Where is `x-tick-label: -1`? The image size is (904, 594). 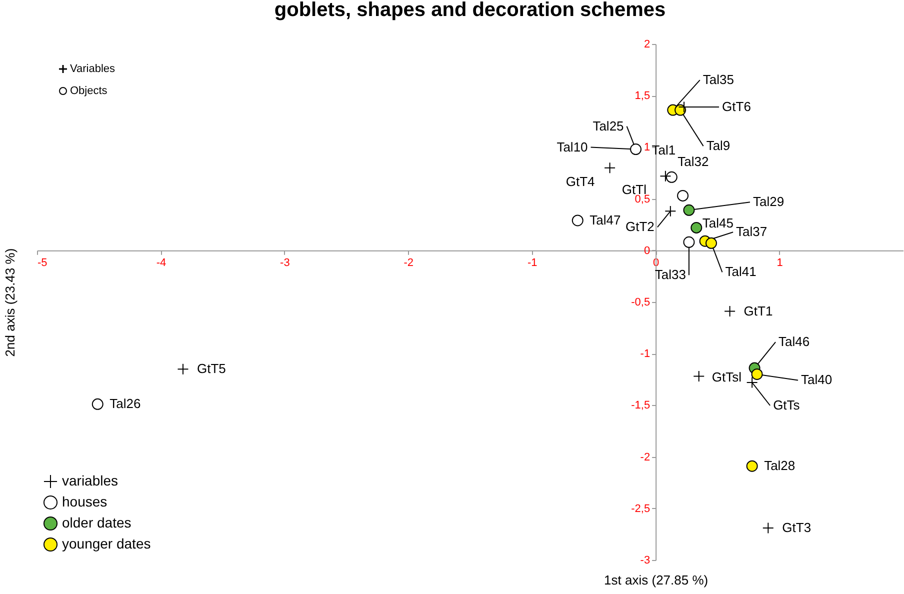
x-tick-label: -1 is located at coordinates (532, 262).